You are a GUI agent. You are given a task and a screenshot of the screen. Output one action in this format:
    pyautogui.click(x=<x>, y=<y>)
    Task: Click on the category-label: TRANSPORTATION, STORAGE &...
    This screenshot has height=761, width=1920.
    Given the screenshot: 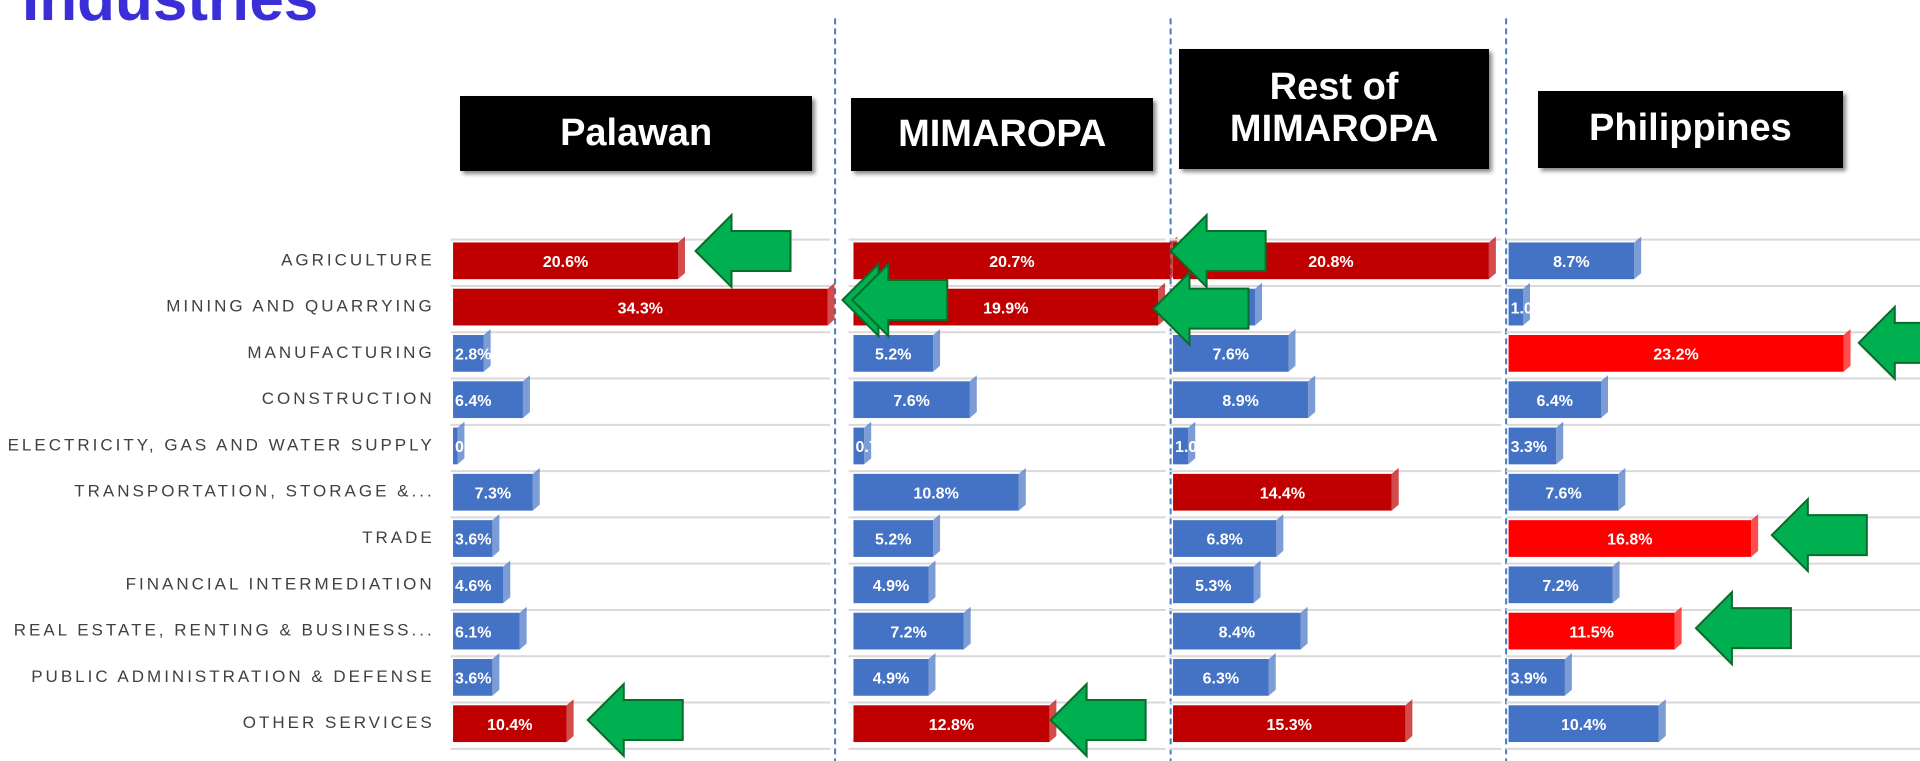 What is the action you would take?
    pyautogui.click(x=254, y=491)
    